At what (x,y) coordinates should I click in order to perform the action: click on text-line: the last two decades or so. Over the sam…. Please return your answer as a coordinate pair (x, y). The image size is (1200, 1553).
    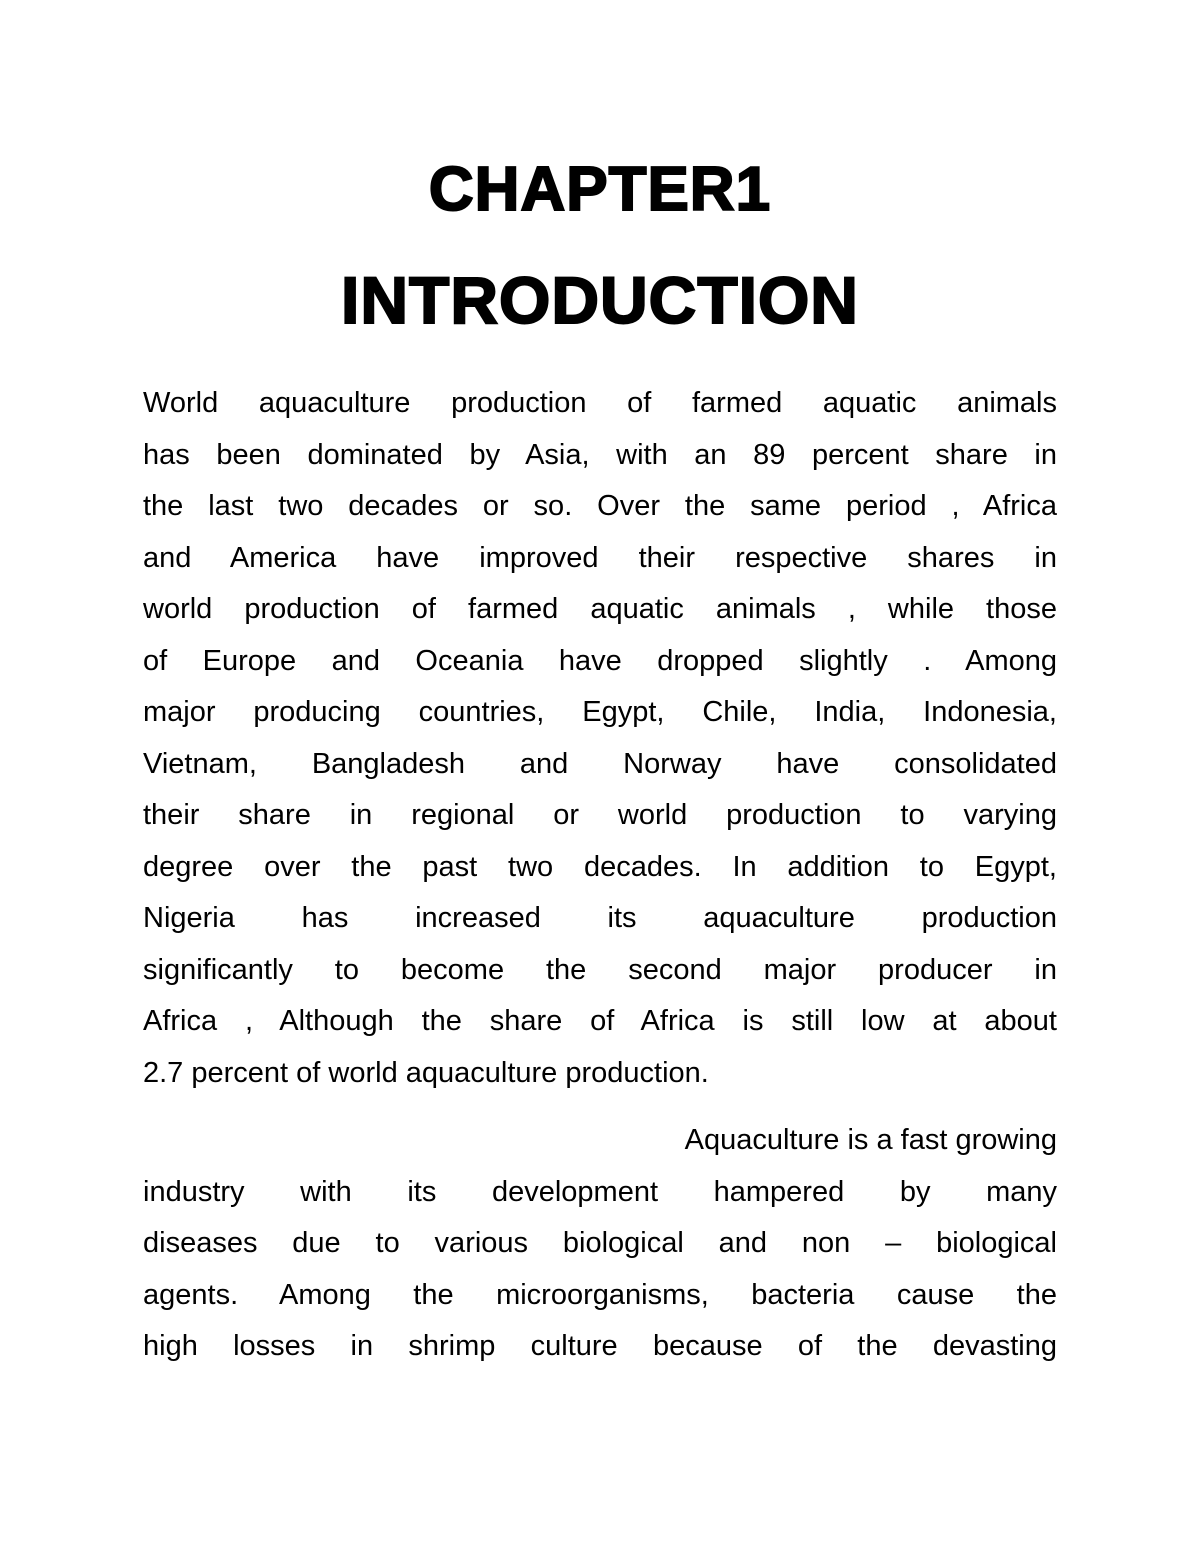
    Looking at the image, I should click on (600, 506).